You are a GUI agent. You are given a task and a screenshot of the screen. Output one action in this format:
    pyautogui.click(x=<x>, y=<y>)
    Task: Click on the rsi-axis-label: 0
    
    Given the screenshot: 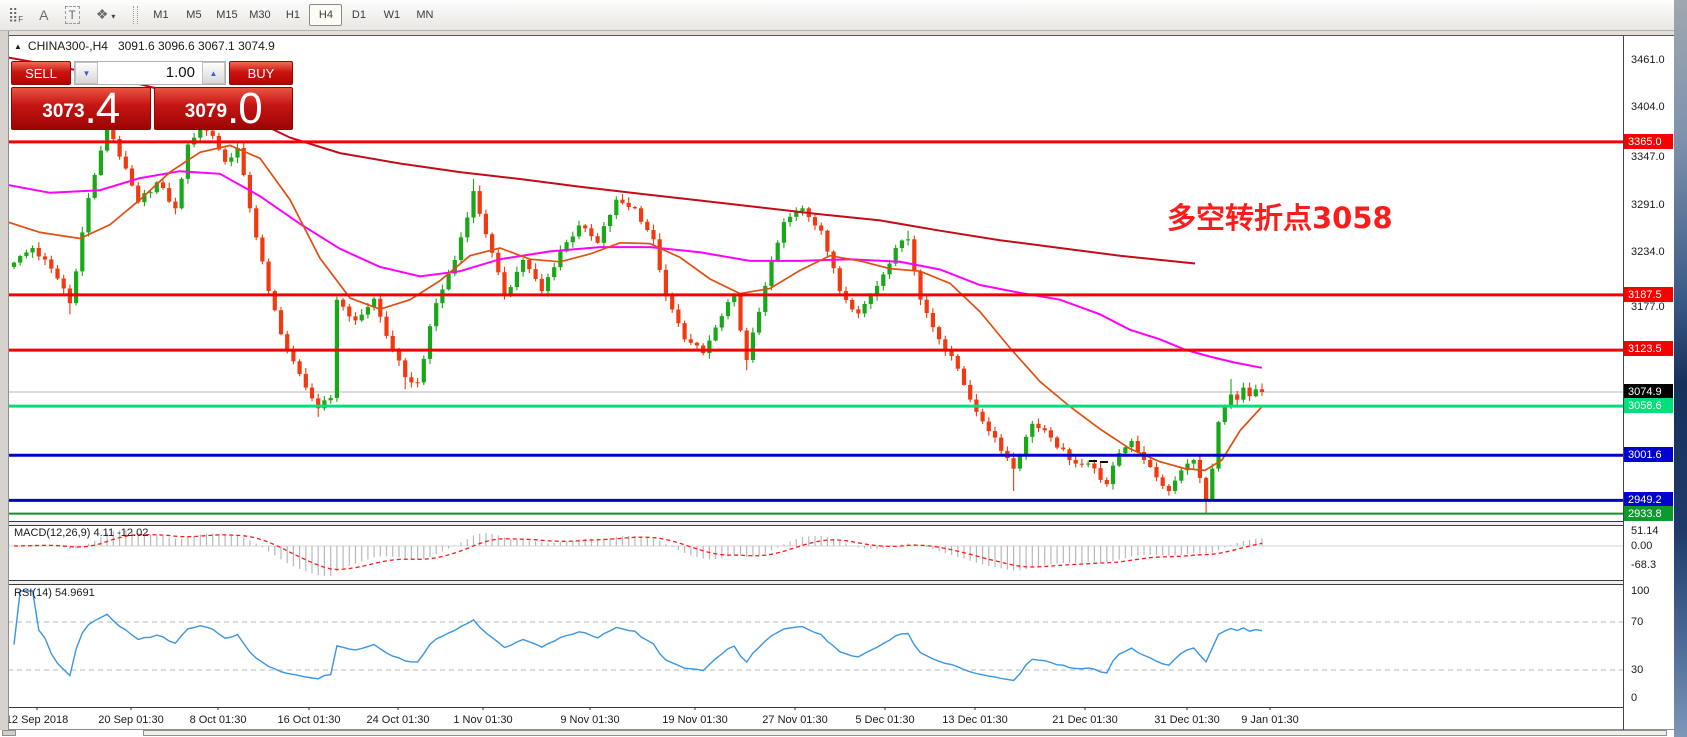 What is the action you would take?
    pyautogui.click(x=1634, y=698)
    